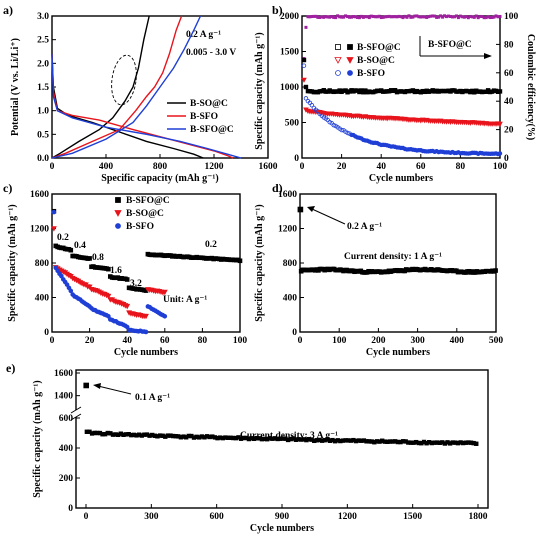  I want to click on panel-e-axis-break, so click(76, 410).